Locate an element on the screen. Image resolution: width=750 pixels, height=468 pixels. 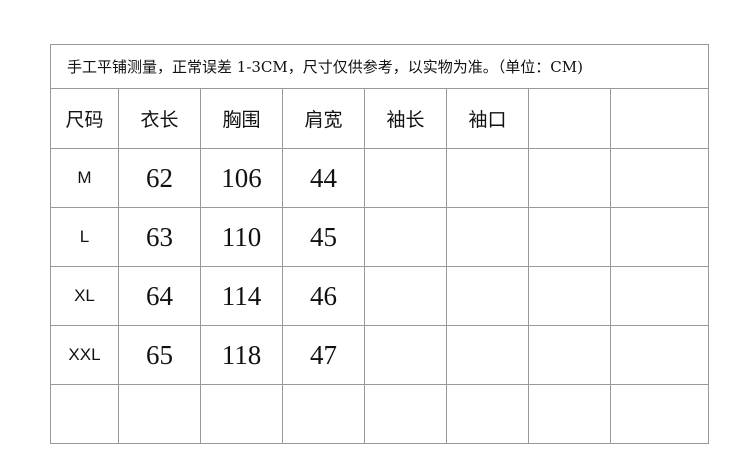
table-row is located at coordinates (380, 414).